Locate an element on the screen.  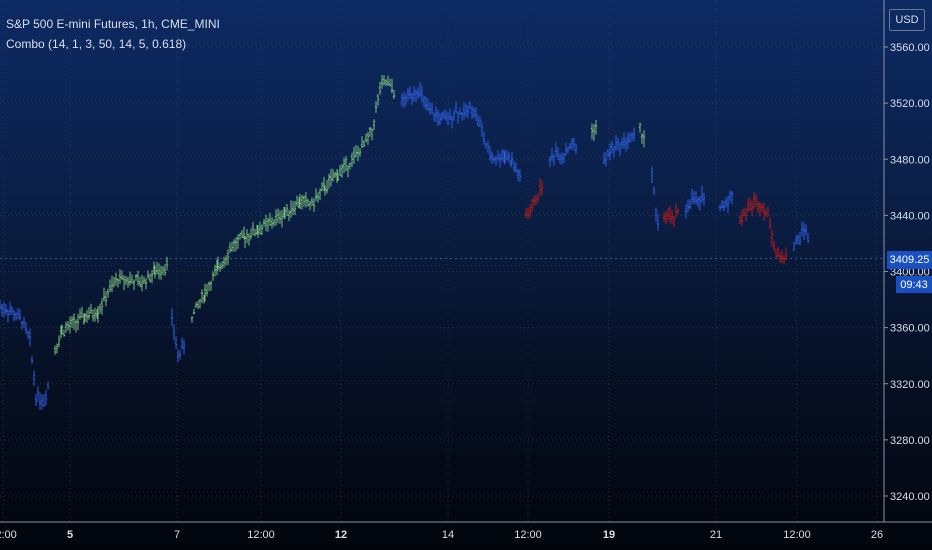
y-tick-label: 3320.00 is located at coordinates (910, 385).